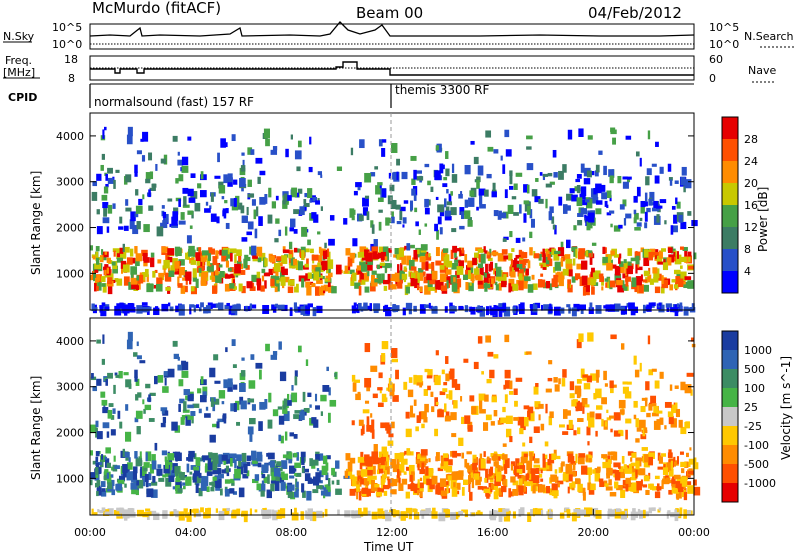 The width and height of the screenshot is (800, 554). Describe the element at coordinates (70, 228) in the screenshot. I see `y-tick-label: 2000` at that location.